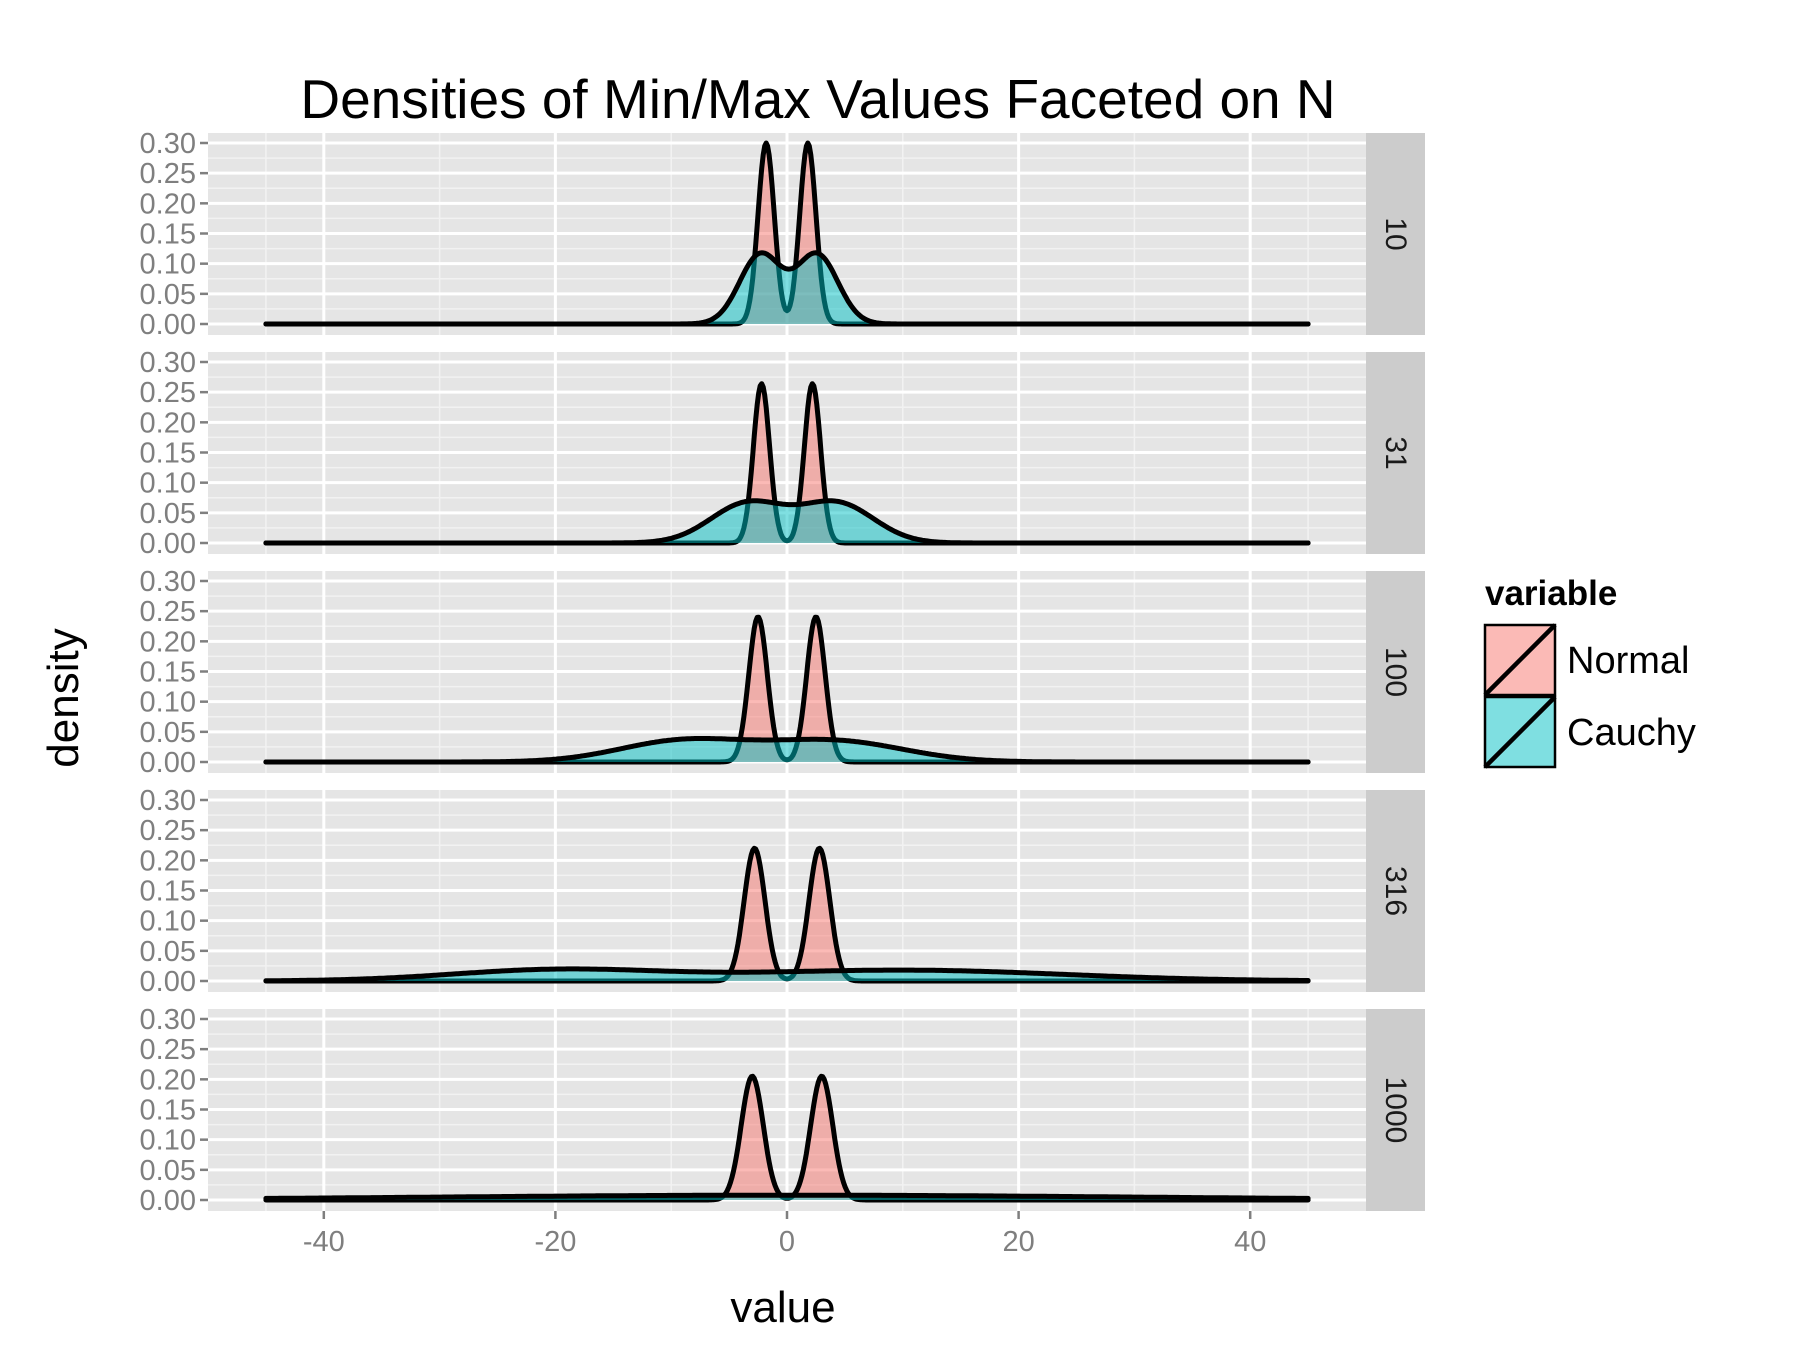 Image resolution: width=1800 pixels, height=1350 pixels. Describe the element at coordinates (1018, 1242) in the screenshot. I see `x-tick-label: 20` at that location.